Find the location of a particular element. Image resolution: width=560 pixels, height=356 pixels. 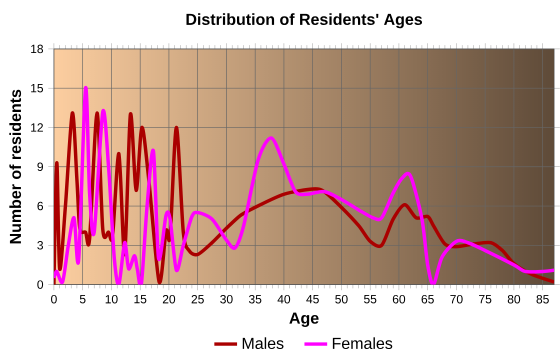

x-tick-label: 40 is located at coordinates (284, 299).